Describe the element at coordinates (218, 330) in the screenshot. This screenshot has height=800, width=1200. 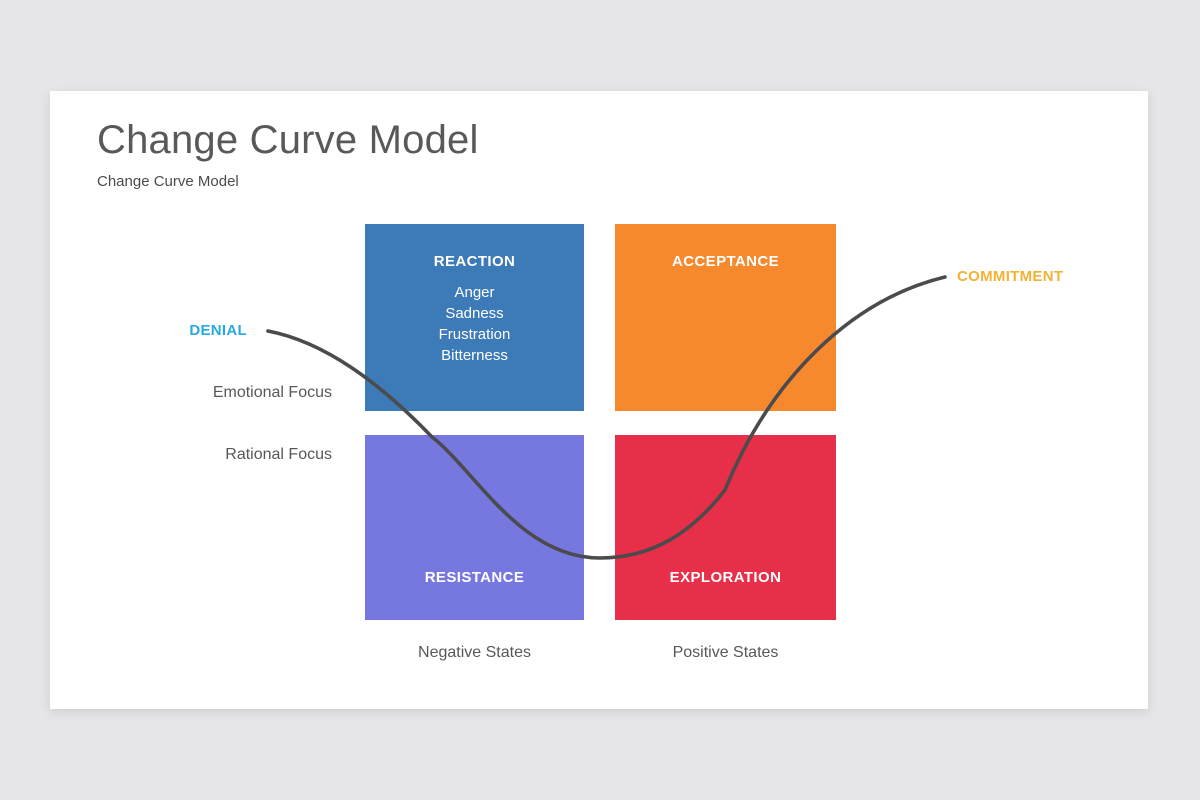
I see `label-denial: DENIAL` at that location.